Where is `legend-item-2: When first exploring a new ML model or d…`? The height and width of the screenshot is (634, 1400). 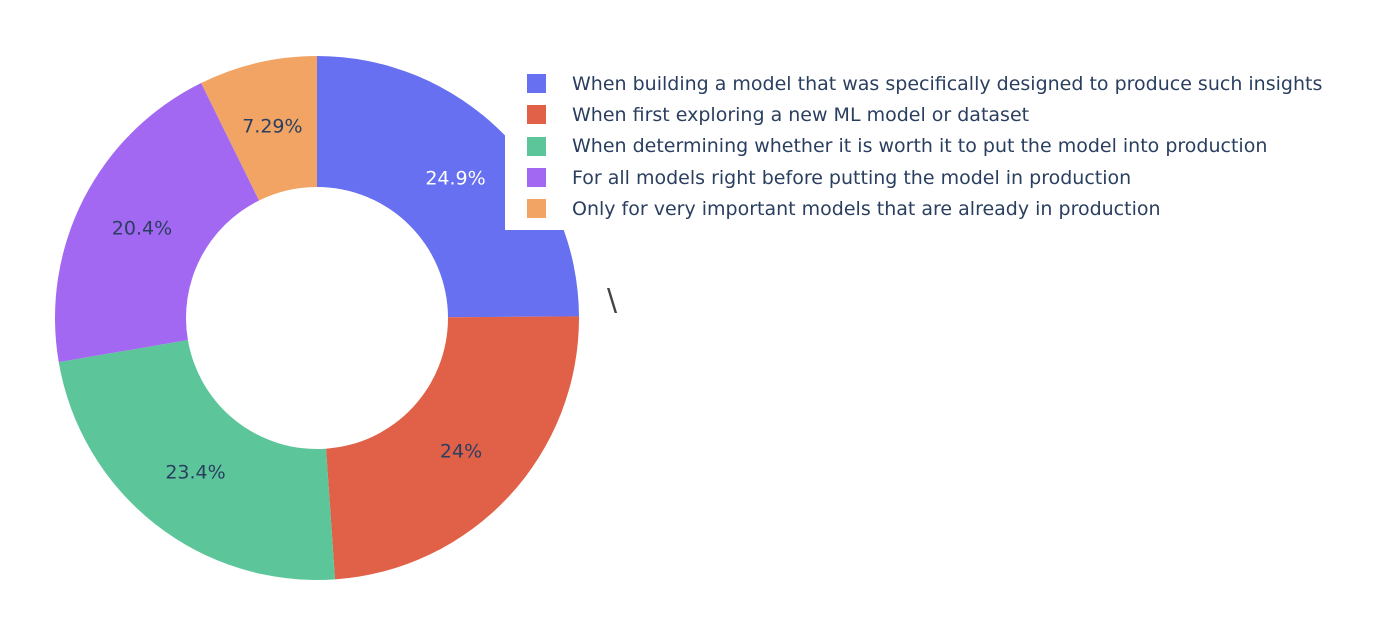 legend-item-2: When first exploring a new ML model or d… is located at coordinates (918, 114).